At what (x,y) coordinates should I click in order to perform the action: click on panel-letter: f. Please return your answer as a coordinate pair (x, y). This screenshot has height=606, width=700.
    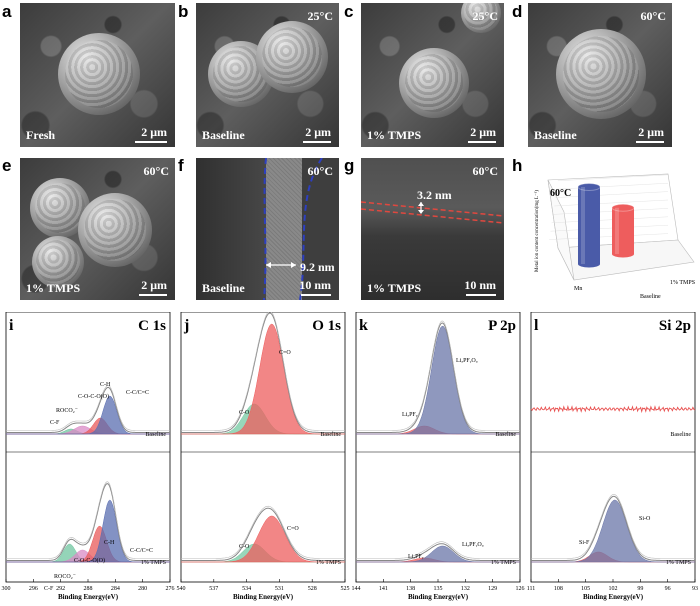
    Looking at the image, I should click on (181, 165).